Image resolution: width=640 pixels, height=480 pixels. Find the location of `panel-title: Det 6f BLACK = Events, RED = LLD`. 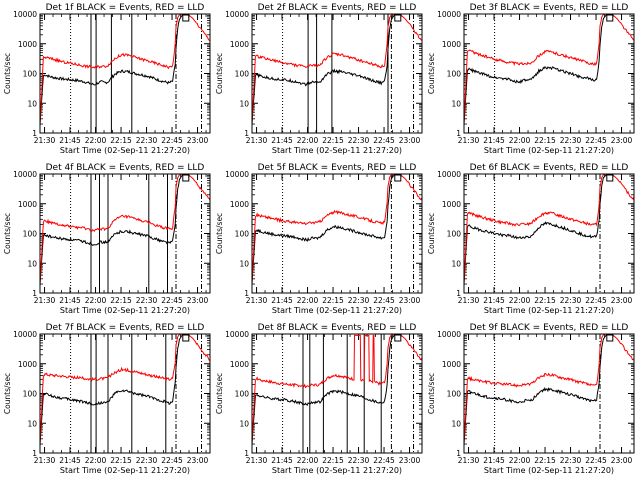

panel-title: Det 6f BLACK = Events, RED = LLD is located at coordinates (549, 168).